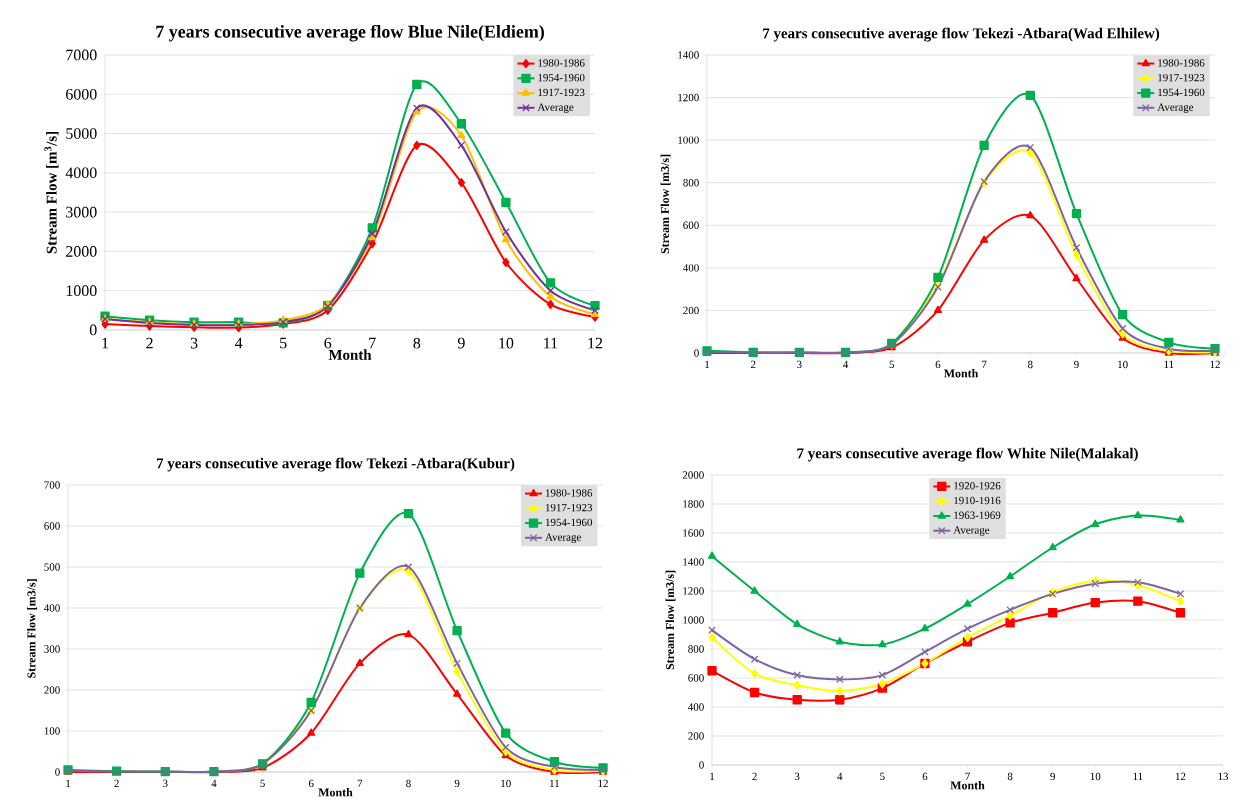  I want to click on y-tick-label: 1600, so click(693, 533).